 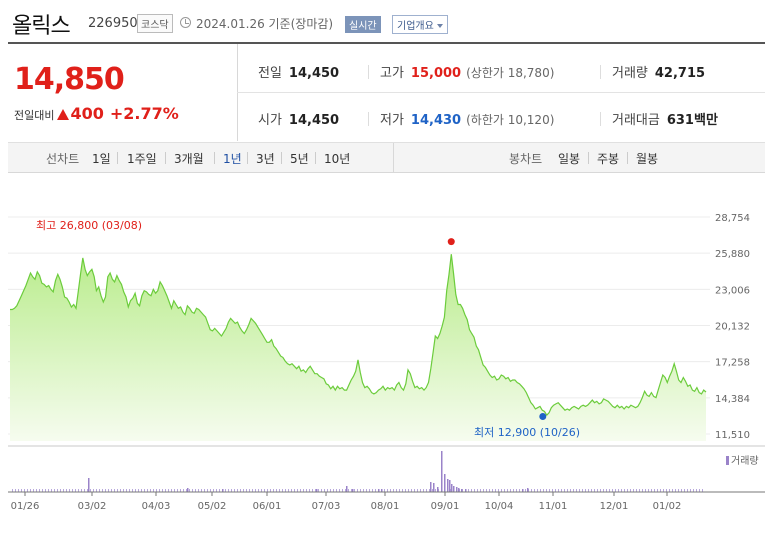 I want to click on low-marker, so click(x=543, y=417).